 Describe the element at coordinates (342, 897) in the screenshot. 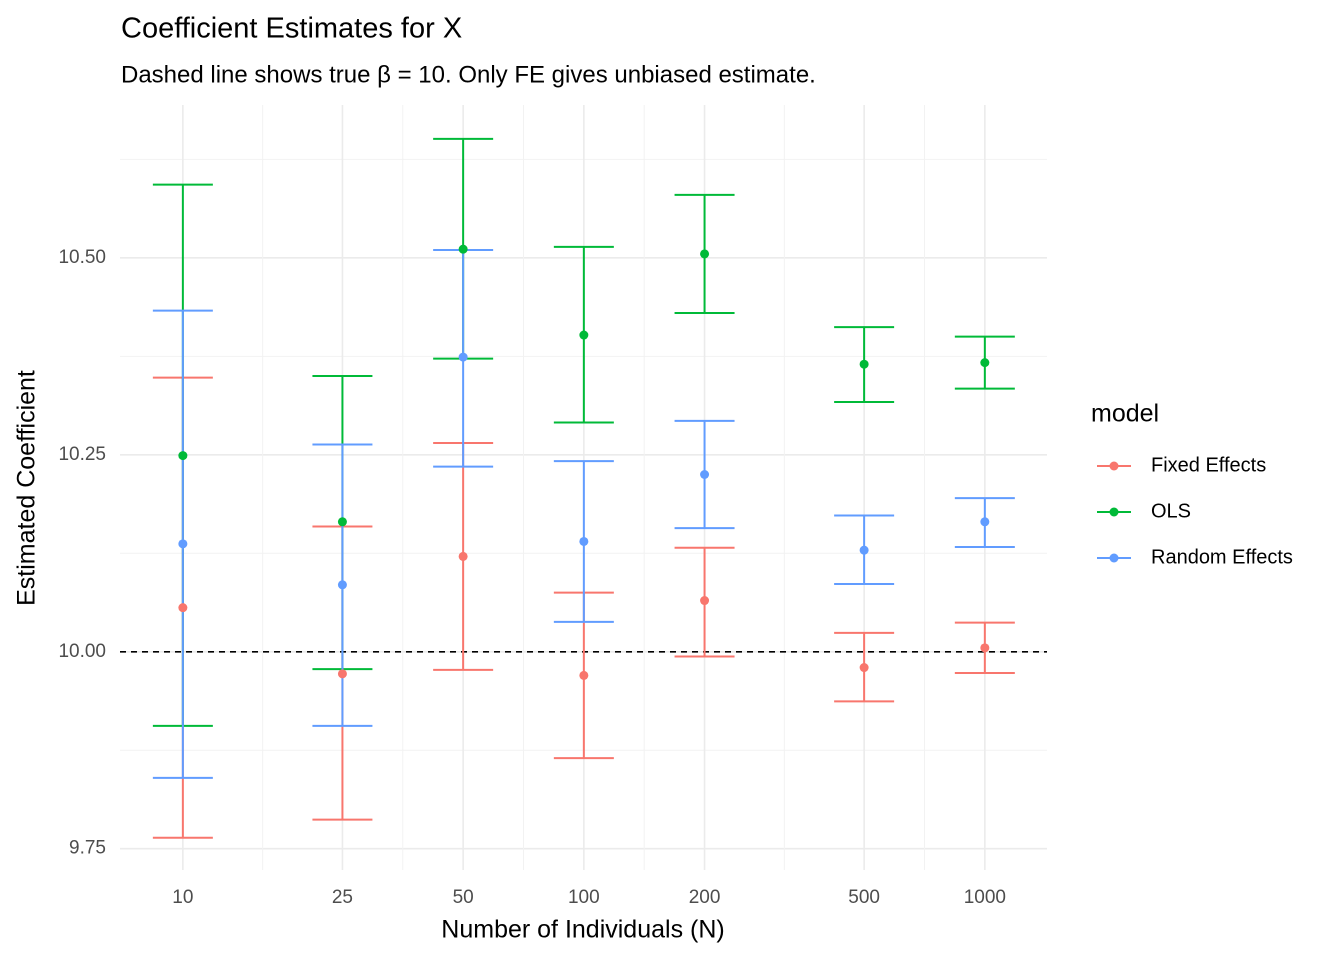

I see `x-tick-label: 25` at that location.